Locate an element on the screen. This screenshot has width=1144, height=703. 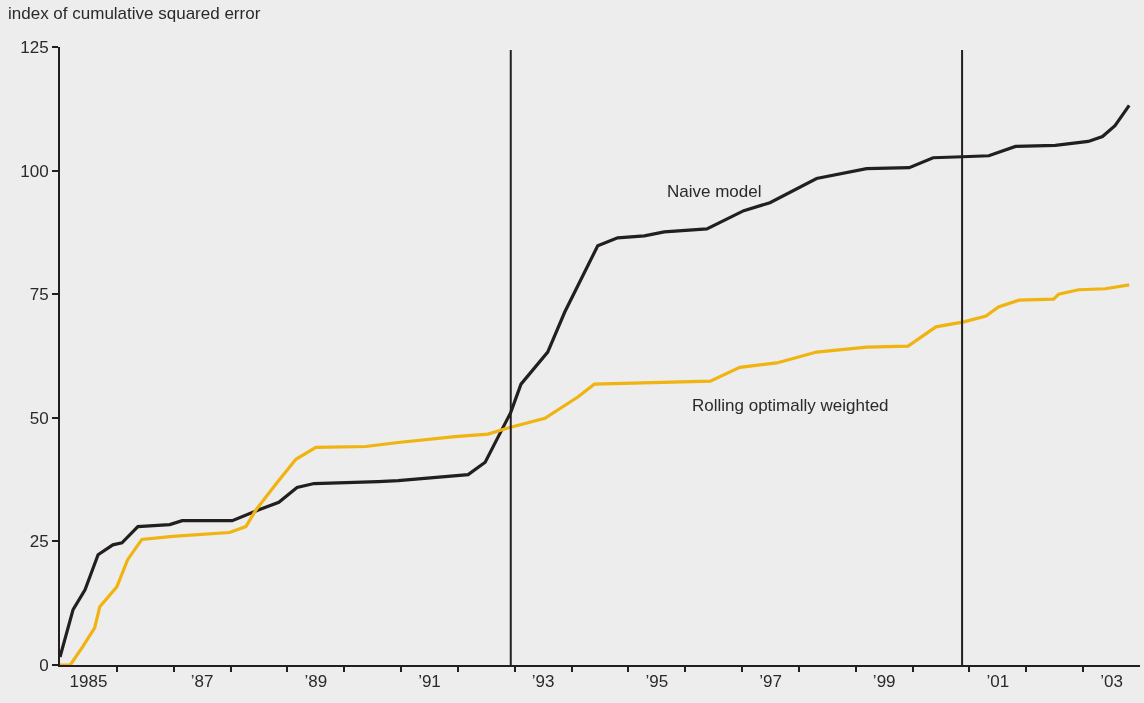
y-tick-label: 100 is located at coordinates (34, 171).